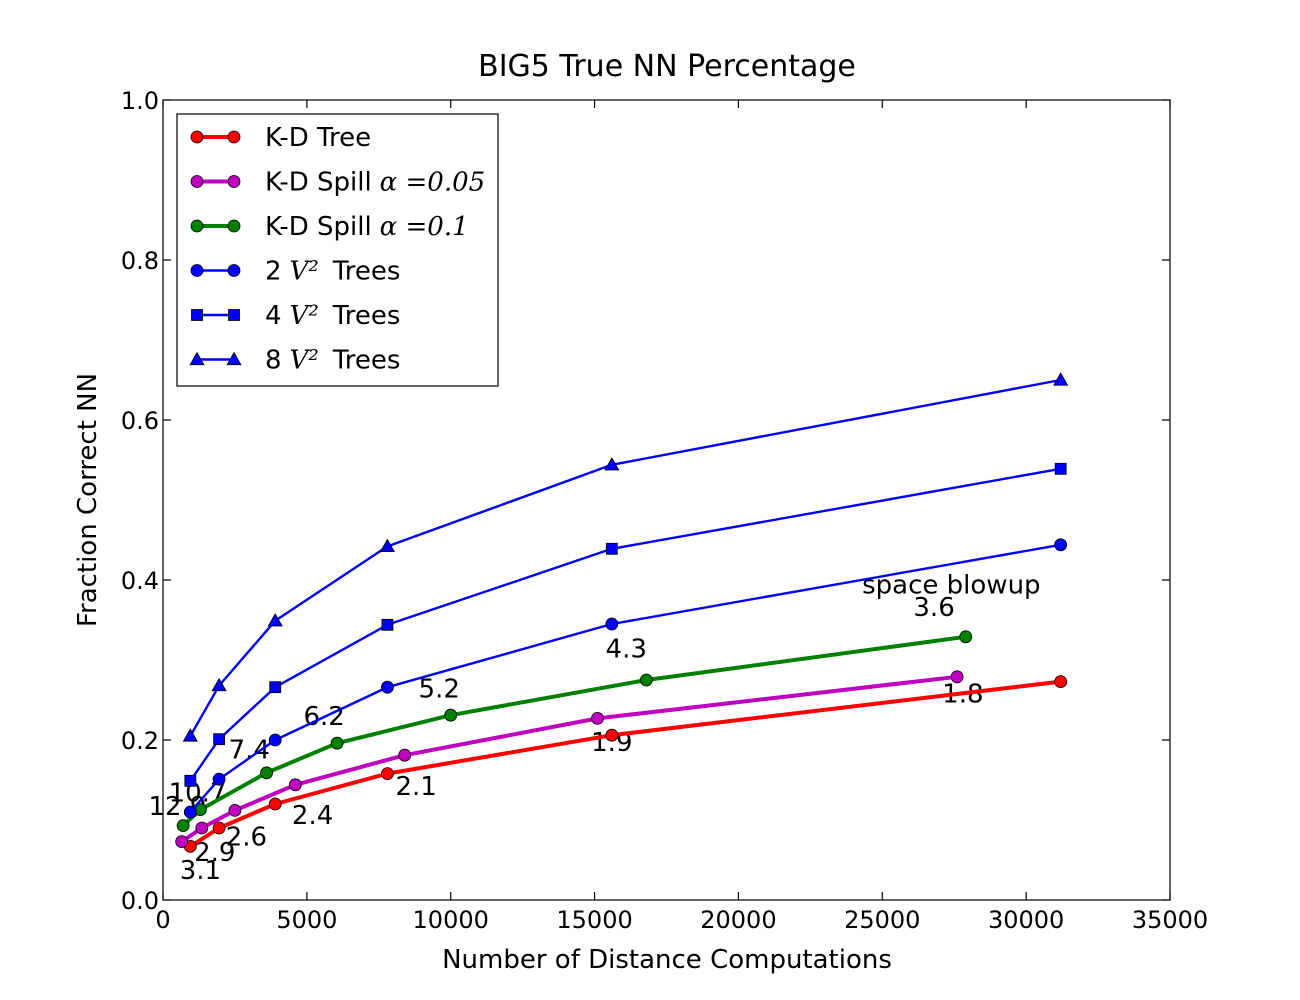 This screenshot has height=1000, width=1300. What do you see at coordinates (332, 316) in the screenshot?
I see `legend-label: 4 V² Trees` at bounding box center [332, 316].